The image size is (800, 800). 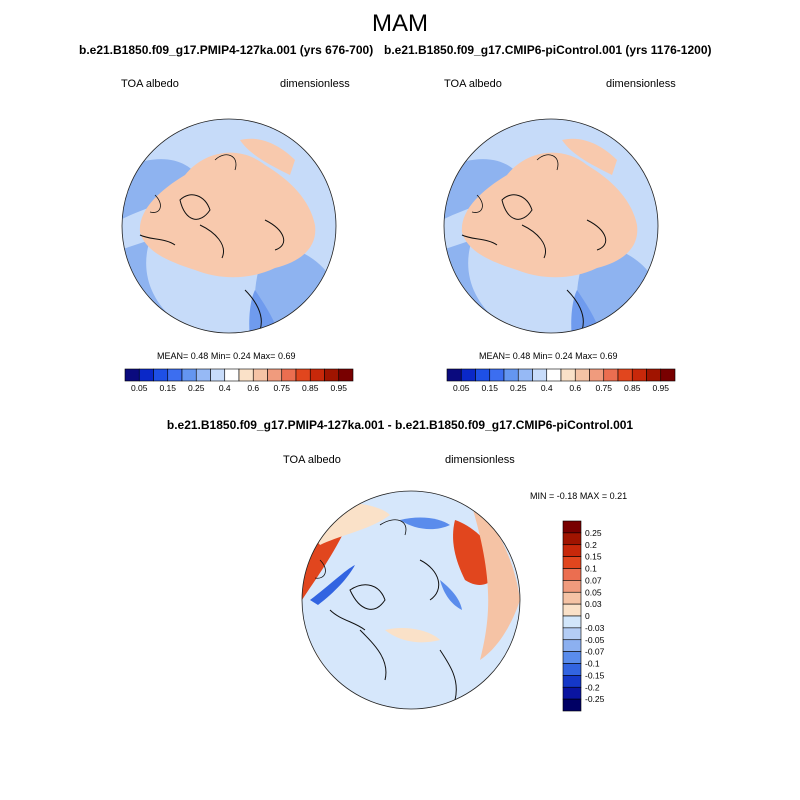 I want to click on colorbar-tick-label: 0, so click(x=587, y=616).